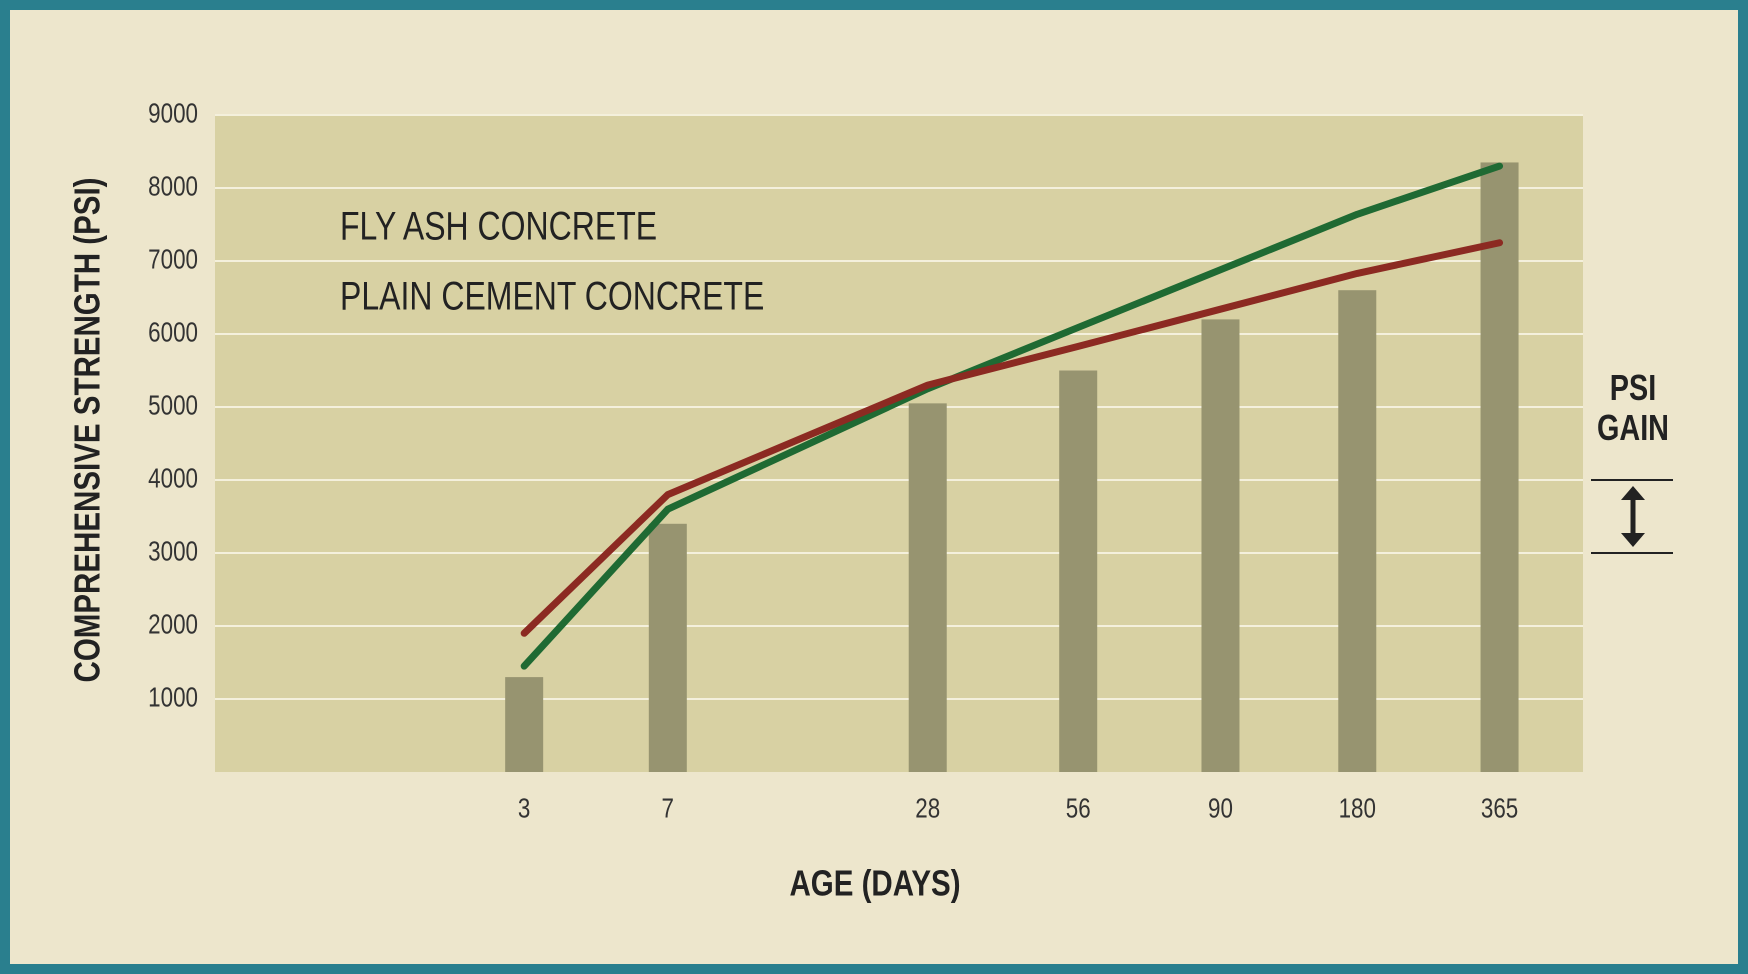  Describe the element at coordinates (1220, 808) in the screenshot. I see `x-tick-label: 90` at that location.